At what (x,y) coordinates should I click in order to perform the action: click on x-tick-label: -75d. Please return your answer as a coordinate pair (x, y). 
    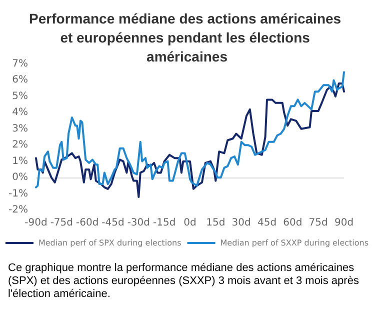
    Looking at the image, I should click on (62, 223).